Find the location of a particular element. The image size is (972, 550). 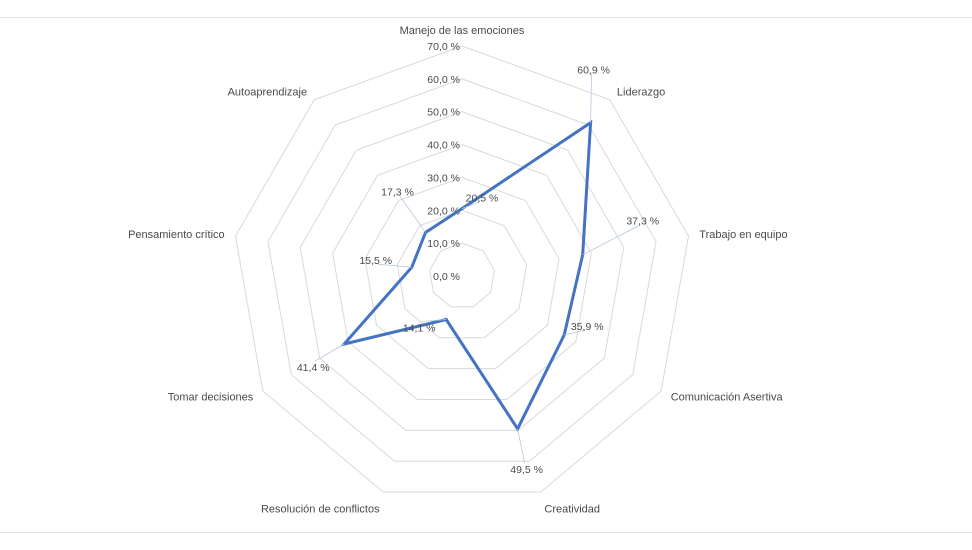

category-label: Comunicación Asertiva is located at coordinates (727, 398).